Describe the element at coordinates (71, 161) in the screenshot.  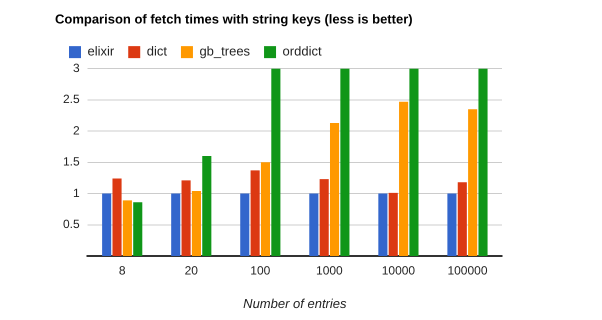
I see `y-tick-label: 1.5` at that location.